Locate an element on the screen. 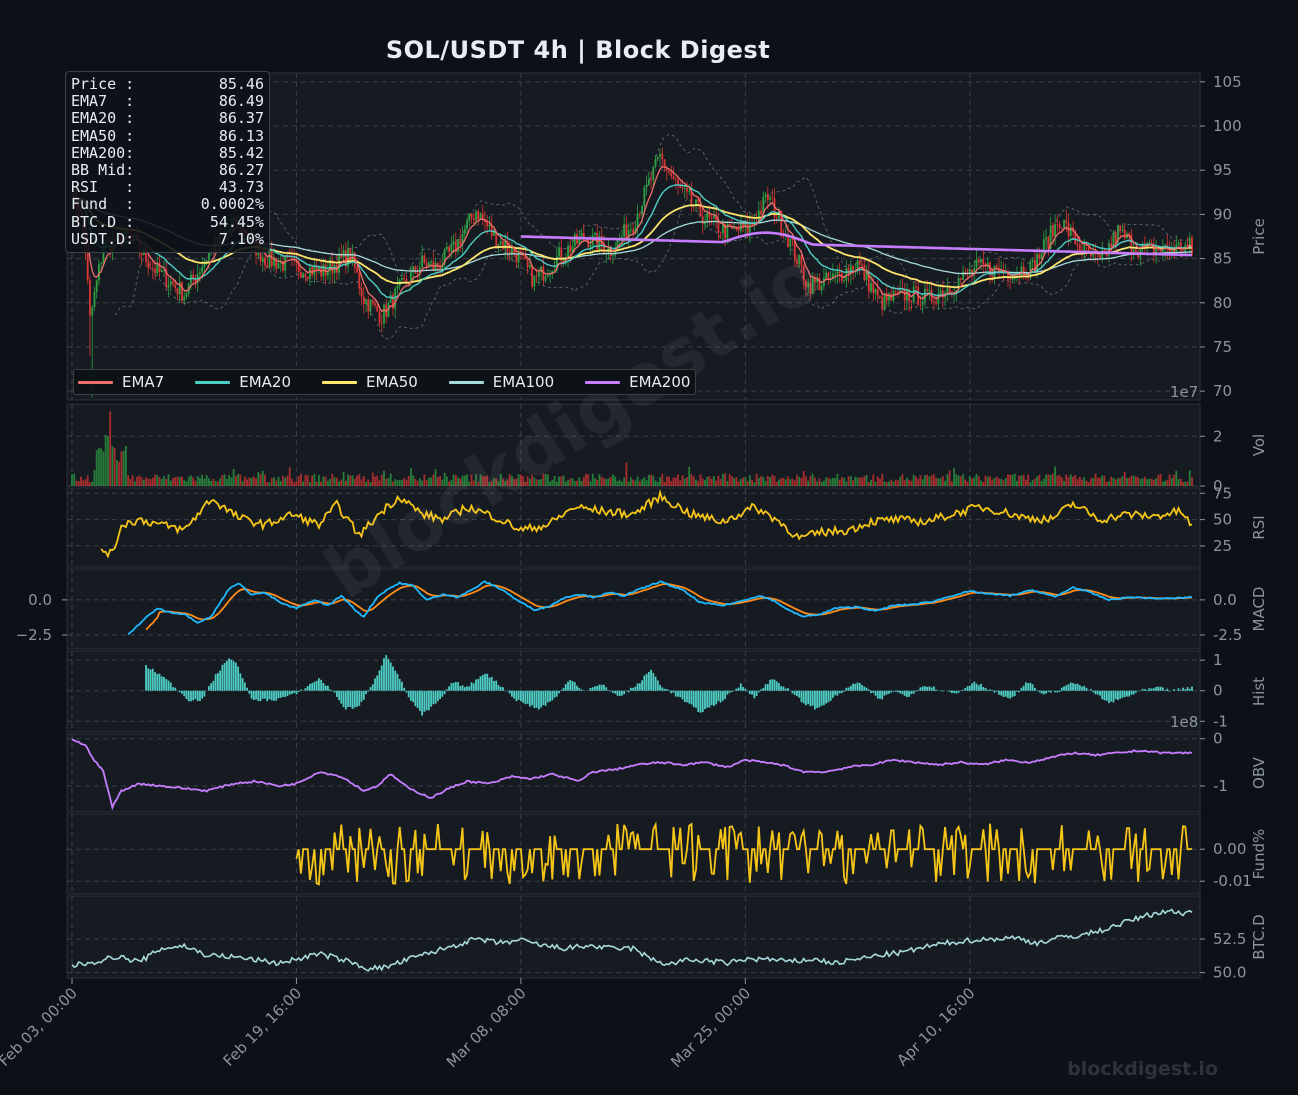  y-tick-label: 105 is located at coordinates (1227, 82).